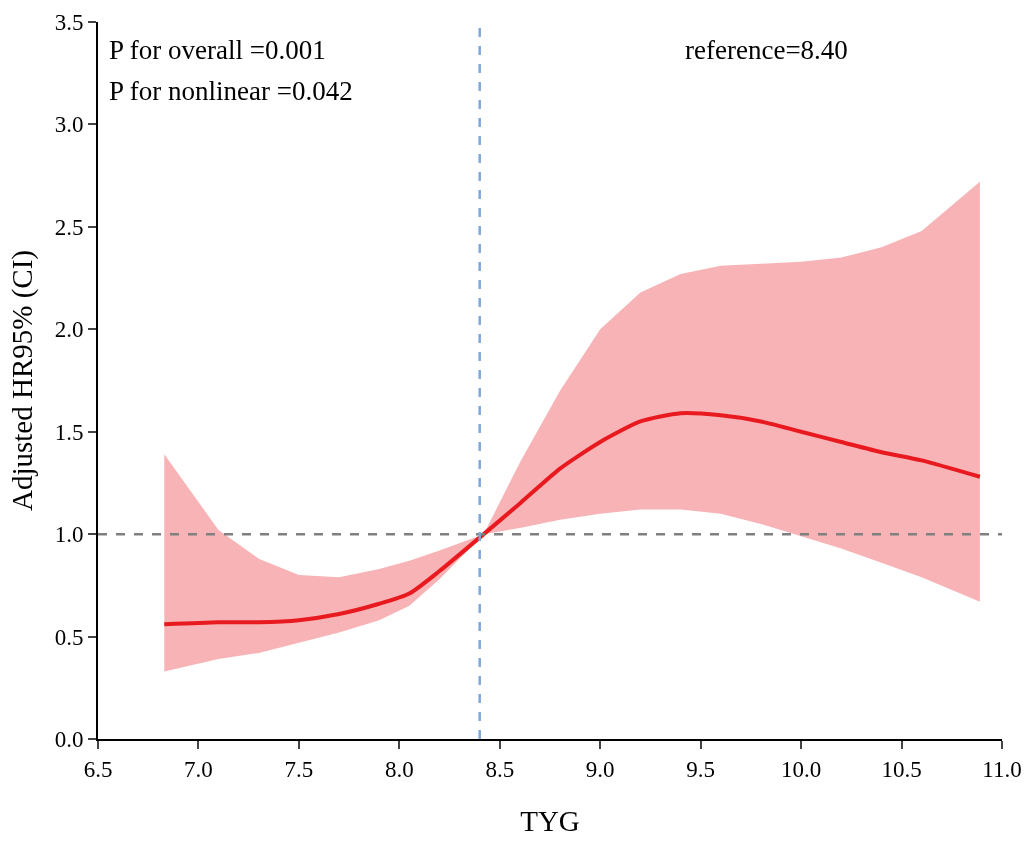  Describe the element at coordinates (69, 227) in the screenshot. I see `y-tick-label: 2.5` at that location.